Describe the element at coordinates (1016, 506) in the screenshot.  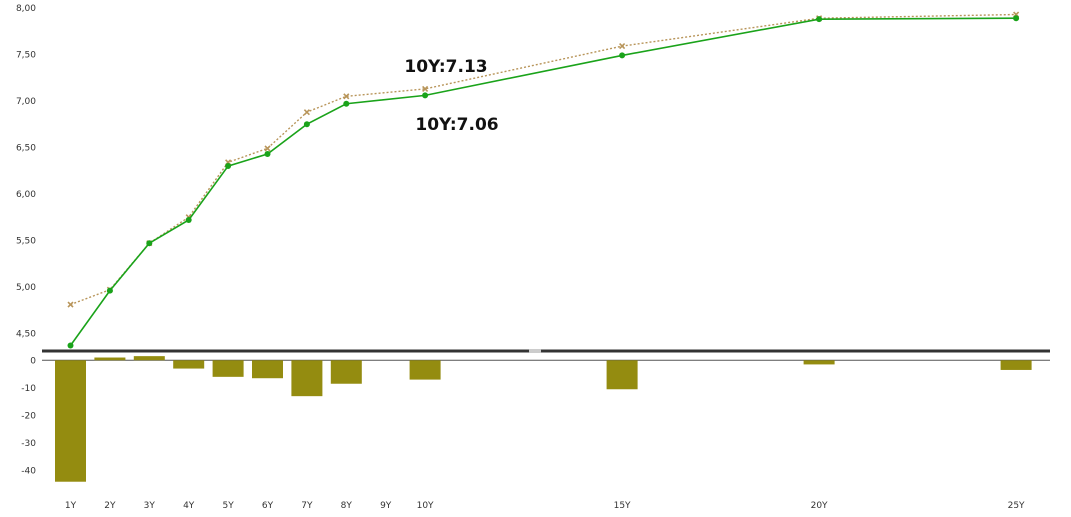
I see `x-tick-label: 25Y` at that location.